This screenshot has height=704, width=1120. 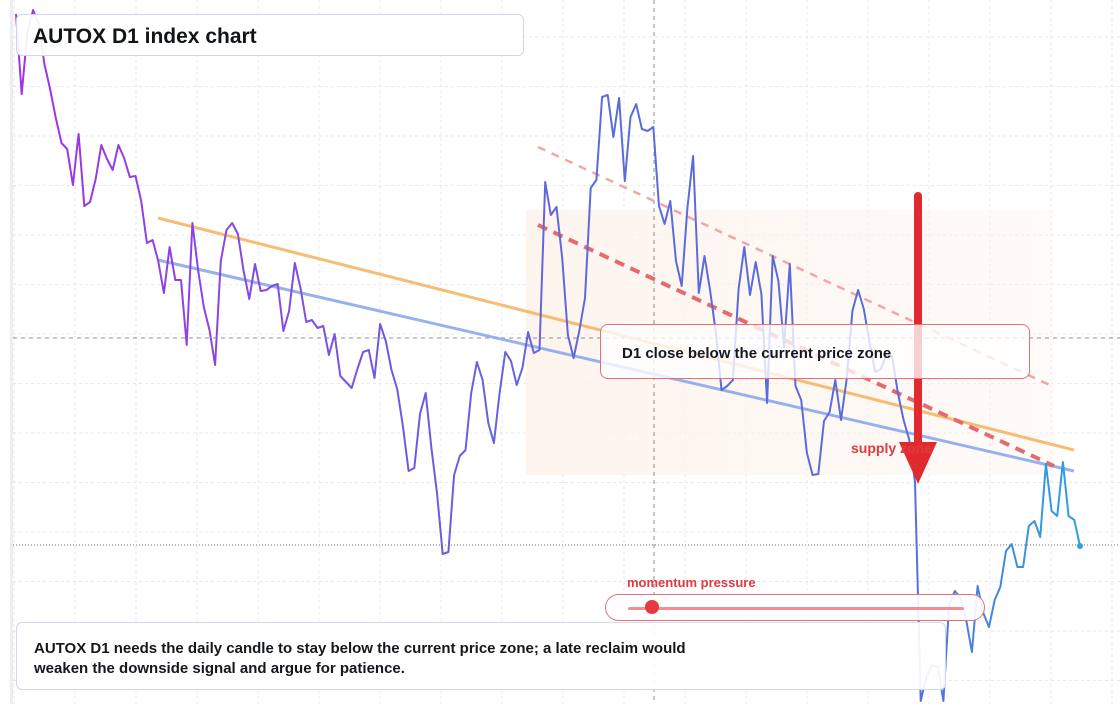 What do you see at coordinates (691, 582) in the screenshot?
I see `momentum-label: momentum pressure` at bounding box center [691, 582].